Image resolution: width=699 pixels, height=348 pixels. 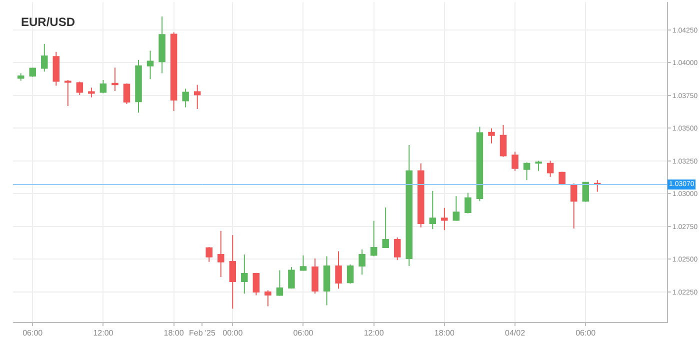 What do you see at coordinates (48, 22) in the screenshot?
I see `text: EUR/USD` at bounding box center [48, 22].